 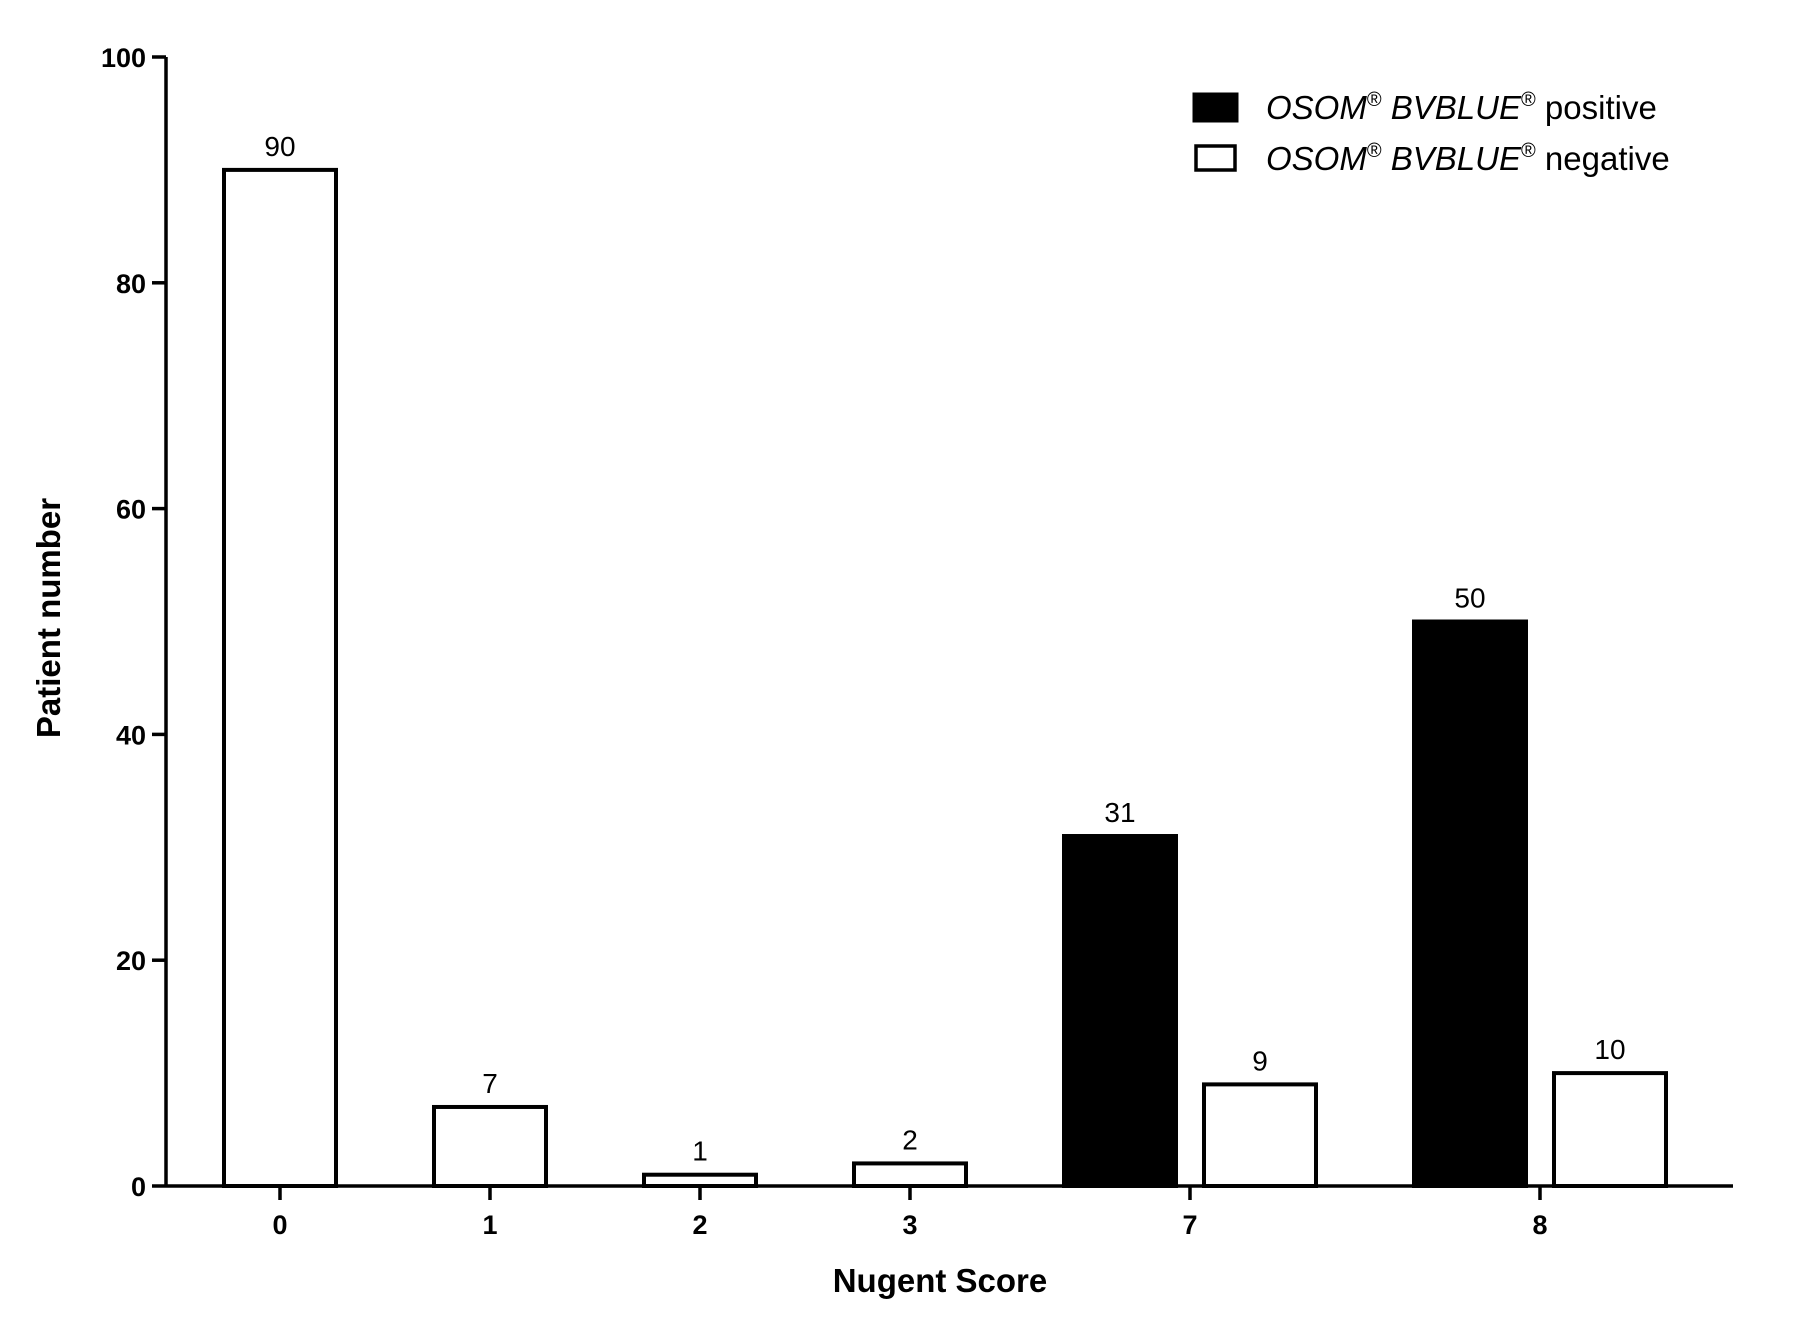 I want to click on legend-swatch-negative, so click(x=1215, y=158).